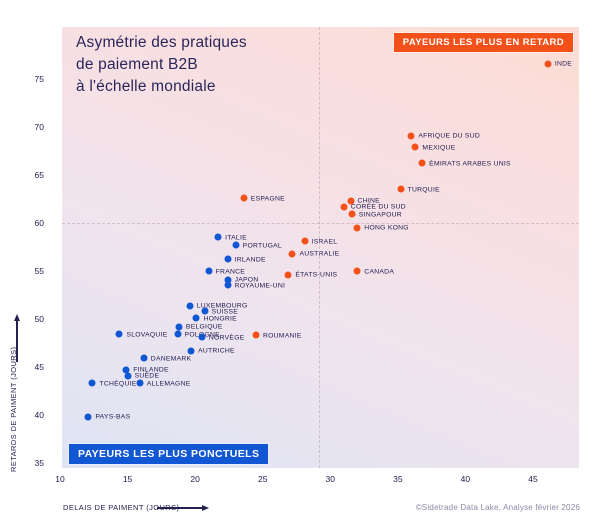 The height and width of the screenshot is (526, 600). Describe the element at coordinates (39, 175) in the screenshot. I see `y-tick-label: 65` at that location.